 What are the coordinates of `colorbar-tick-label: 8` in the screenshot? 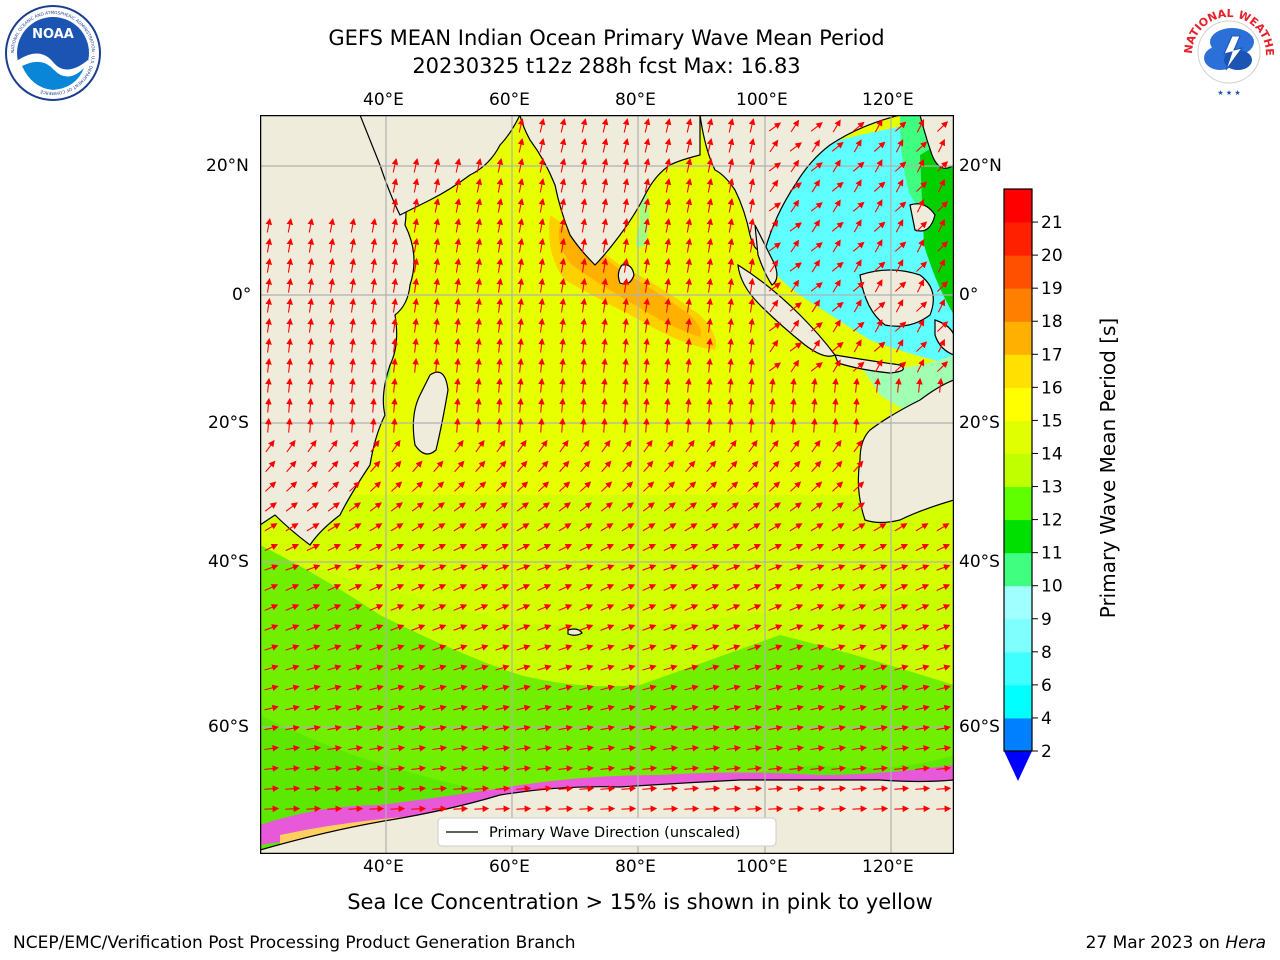 It's located at (1046, 653).